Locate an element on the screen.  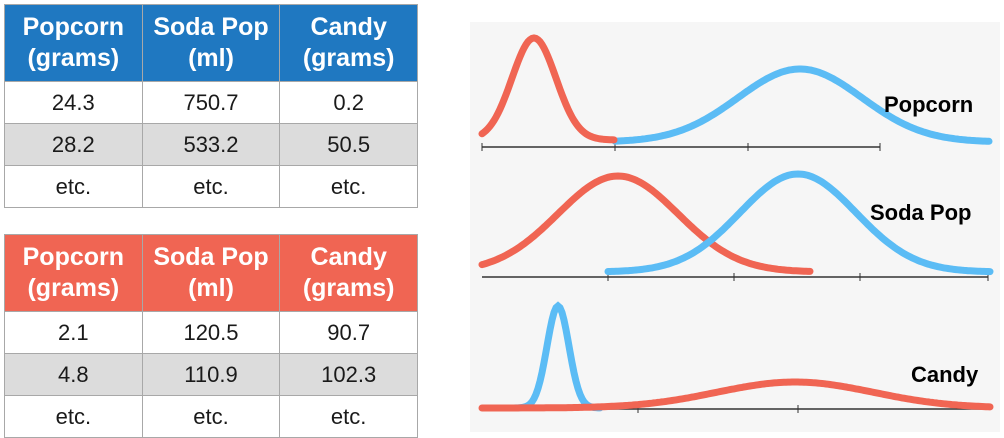
popcorn-blue-curve is located at coordinates (802, 105).